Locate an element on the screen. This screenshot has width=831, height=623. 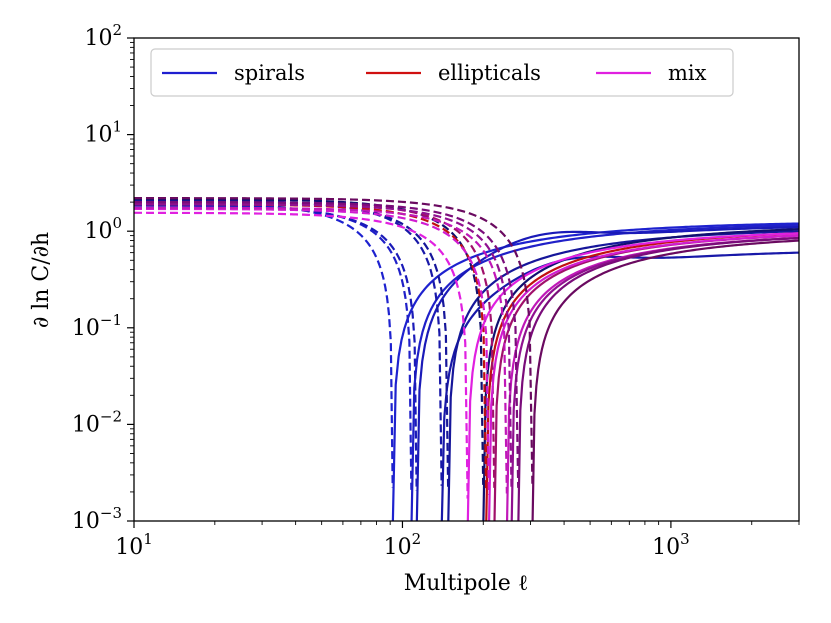
legend-box is located at coordinates (442, 72).